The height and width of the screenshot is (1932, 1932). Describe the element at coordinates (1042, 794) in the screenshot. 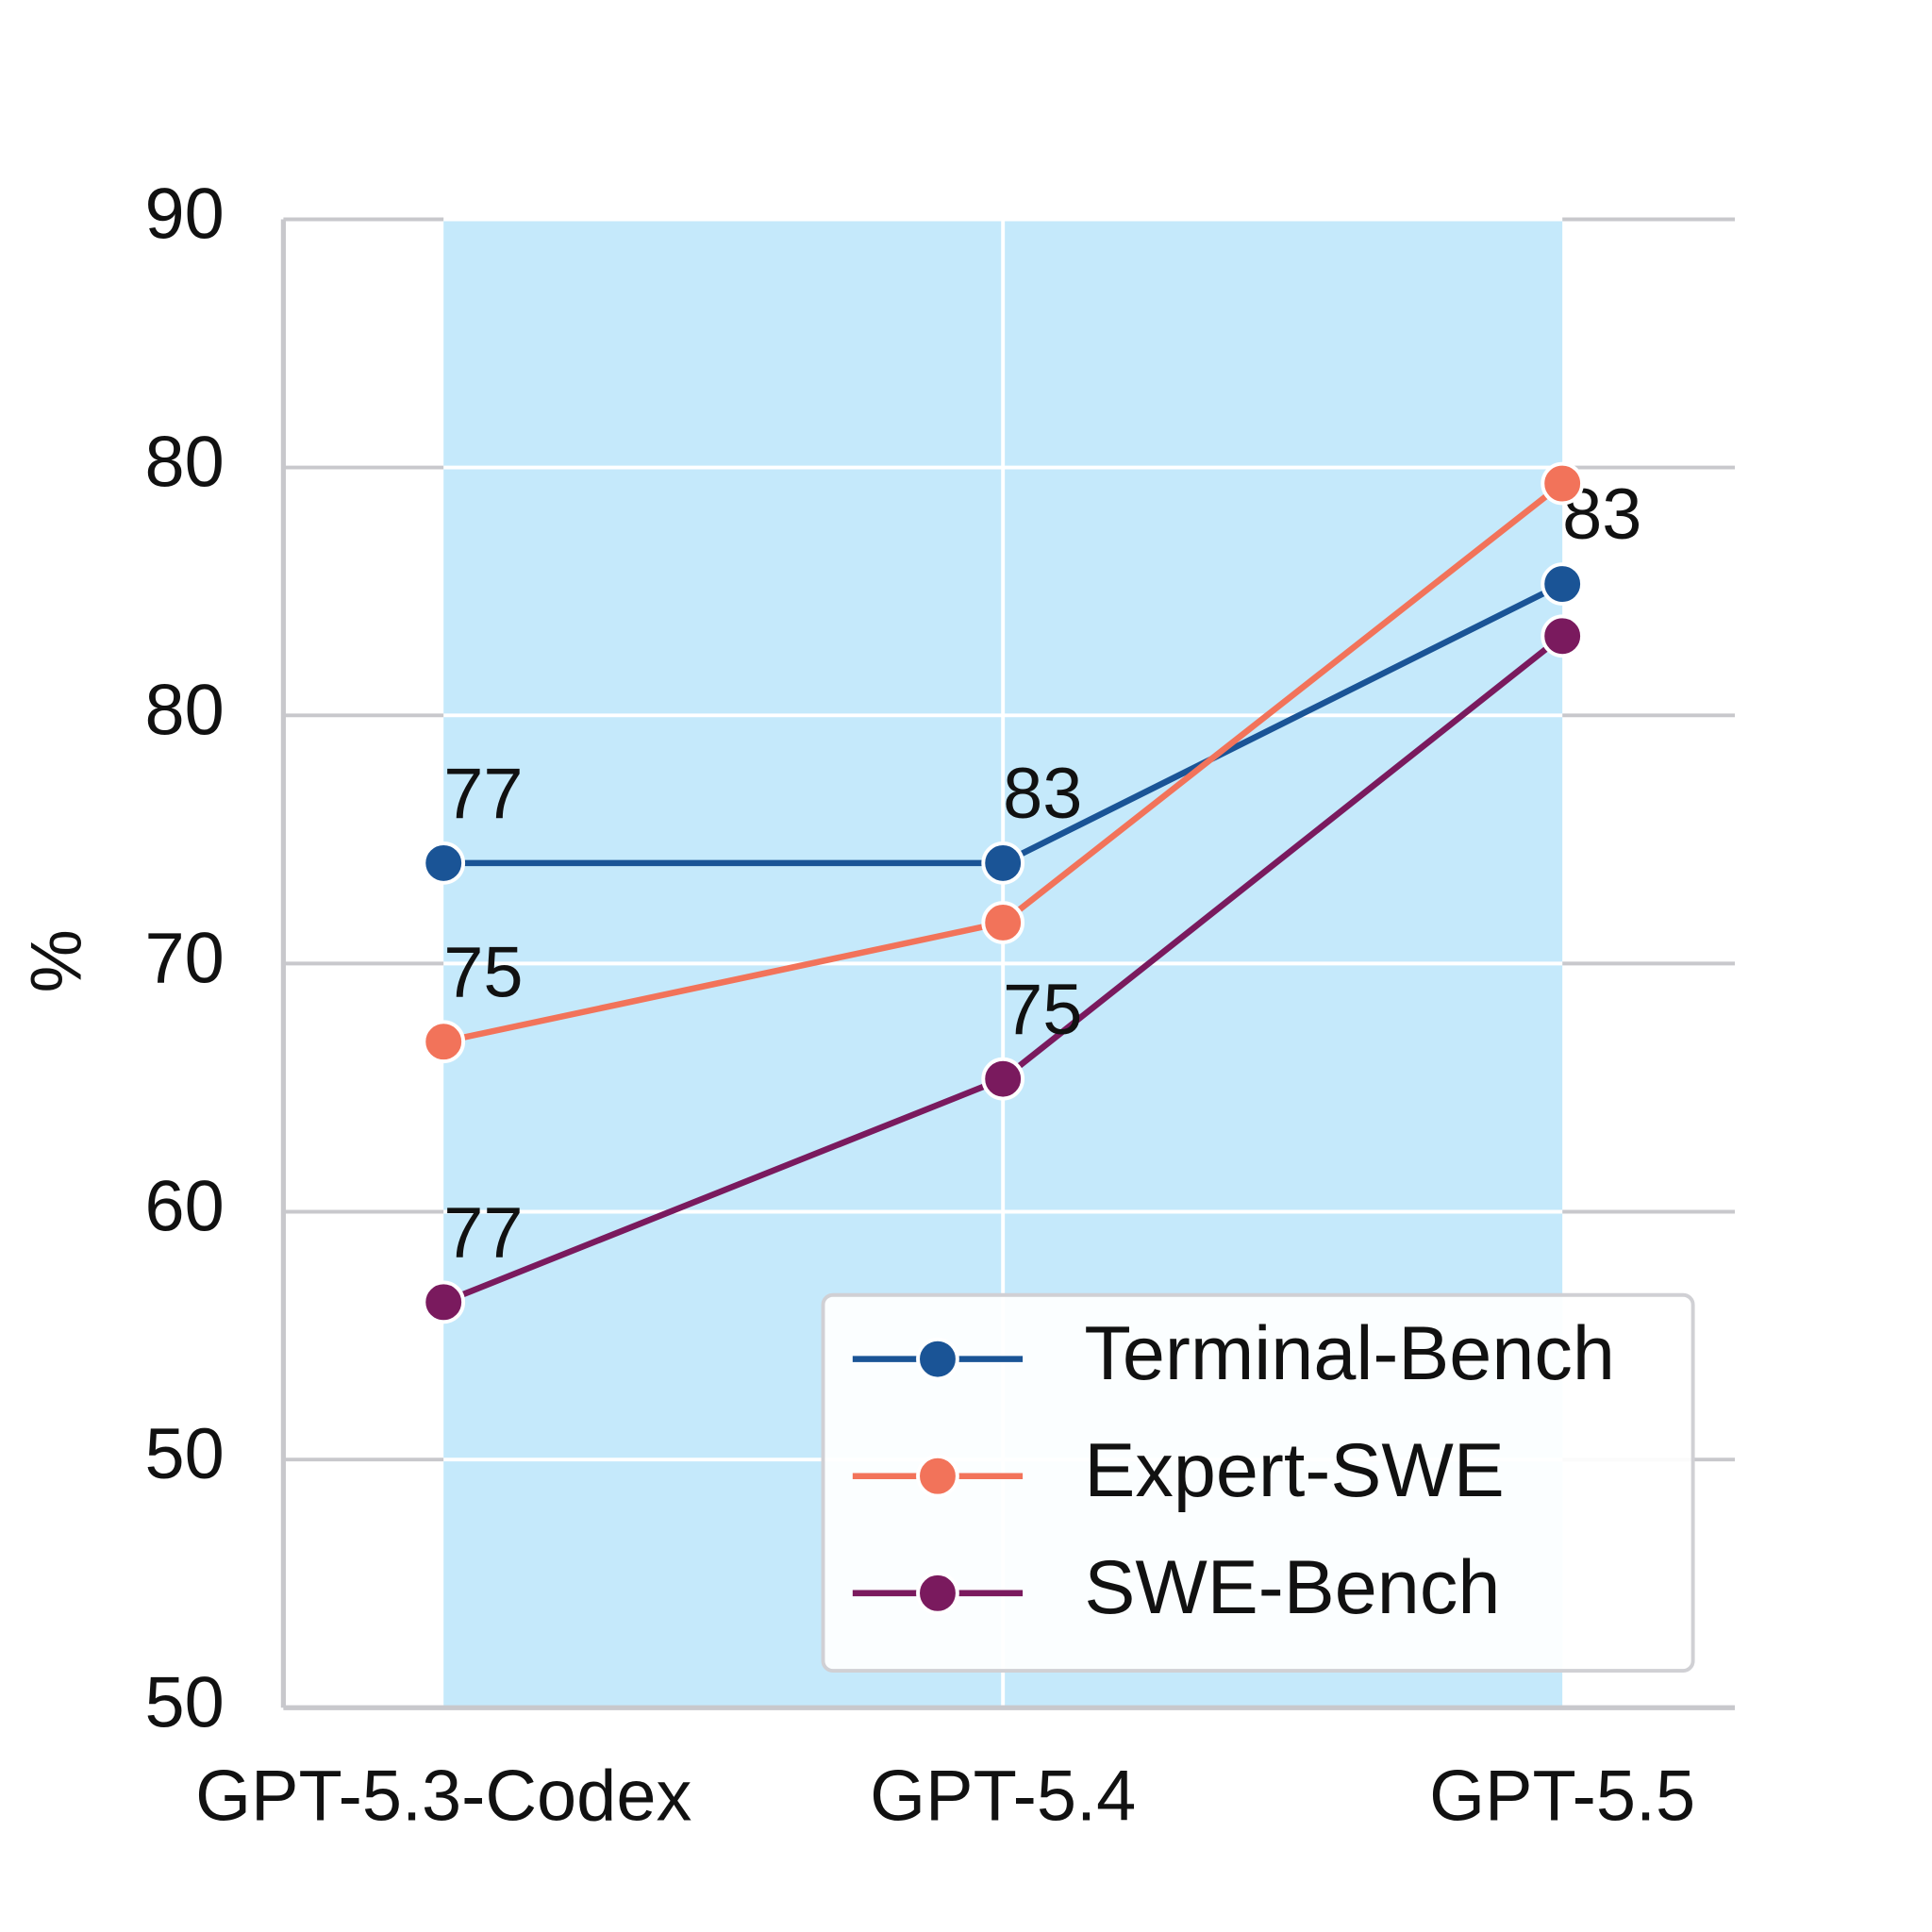

I see `data-label: 83` at that location.